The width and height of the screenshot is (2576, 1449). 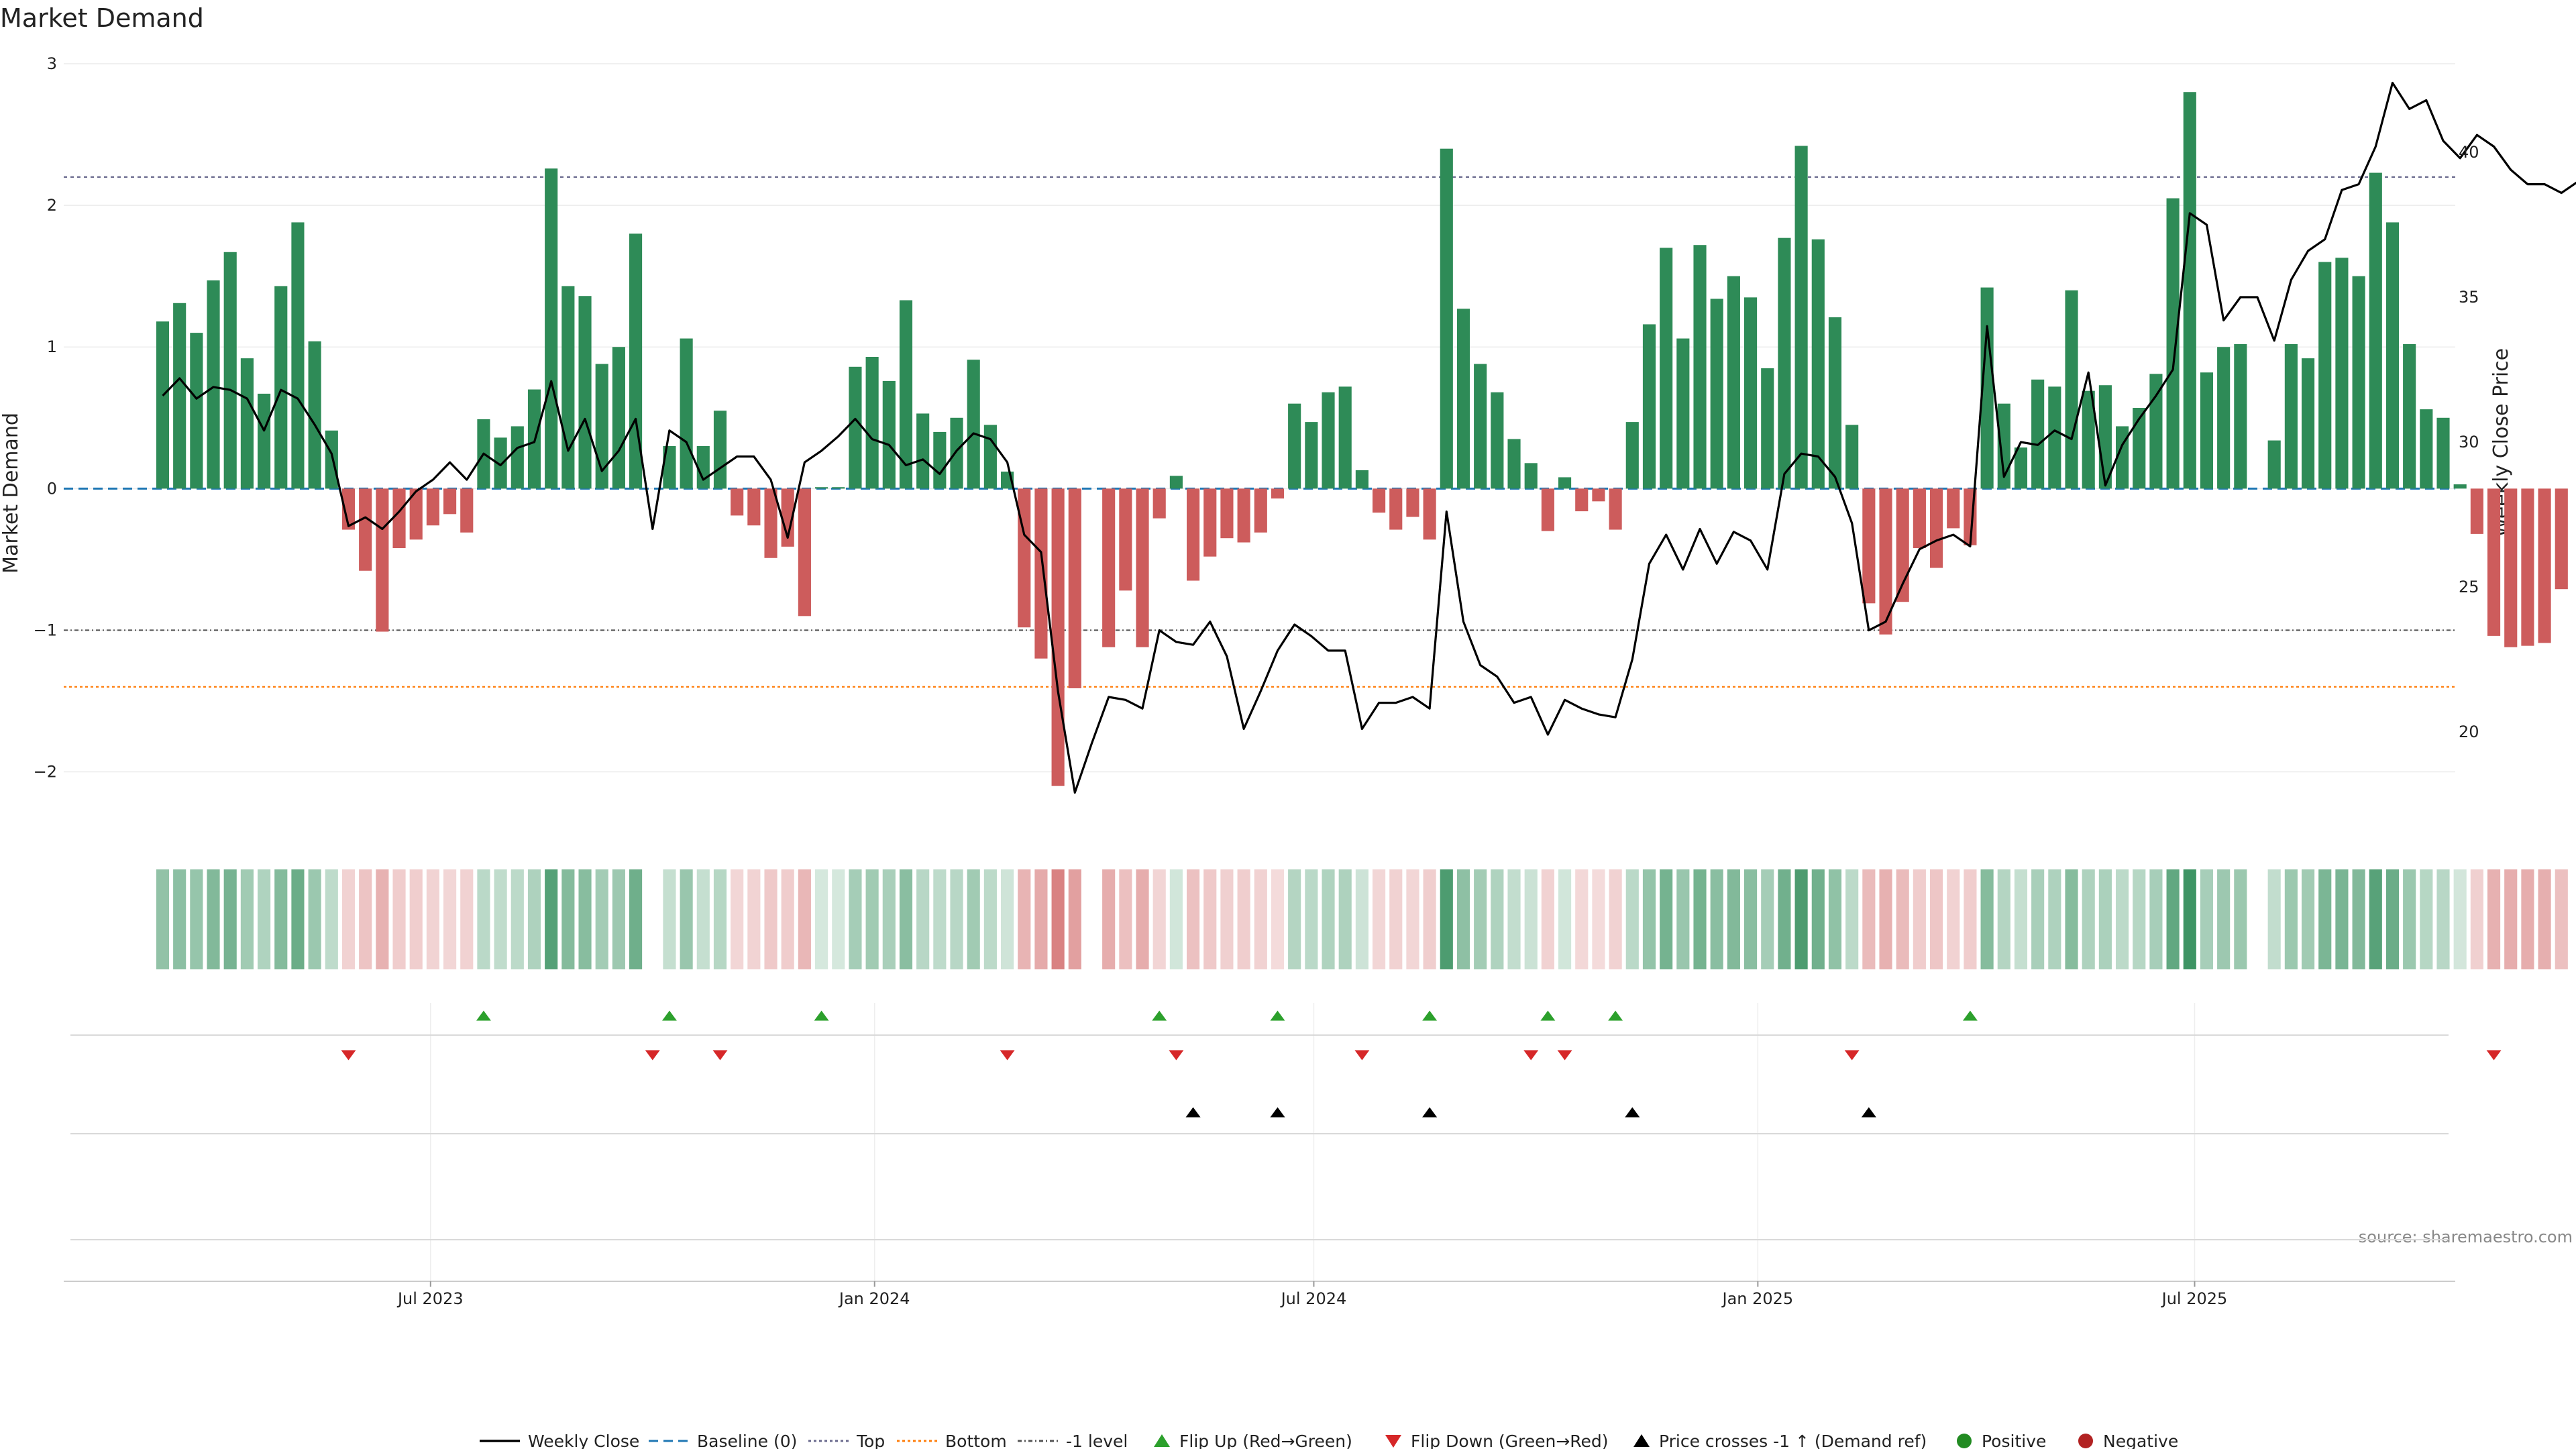 What do you see at coordinates (52, 488) in the screenshot?
I see `y-tick-label: 0` at bounding box center [52, 488].